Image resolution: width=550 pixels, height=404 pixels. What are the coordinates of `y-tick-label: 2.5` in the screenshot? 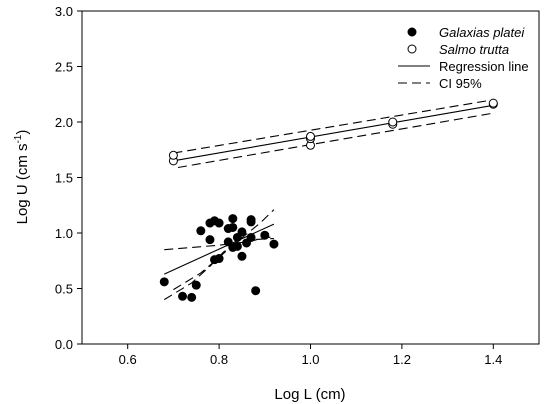 It's located at (64, 67).